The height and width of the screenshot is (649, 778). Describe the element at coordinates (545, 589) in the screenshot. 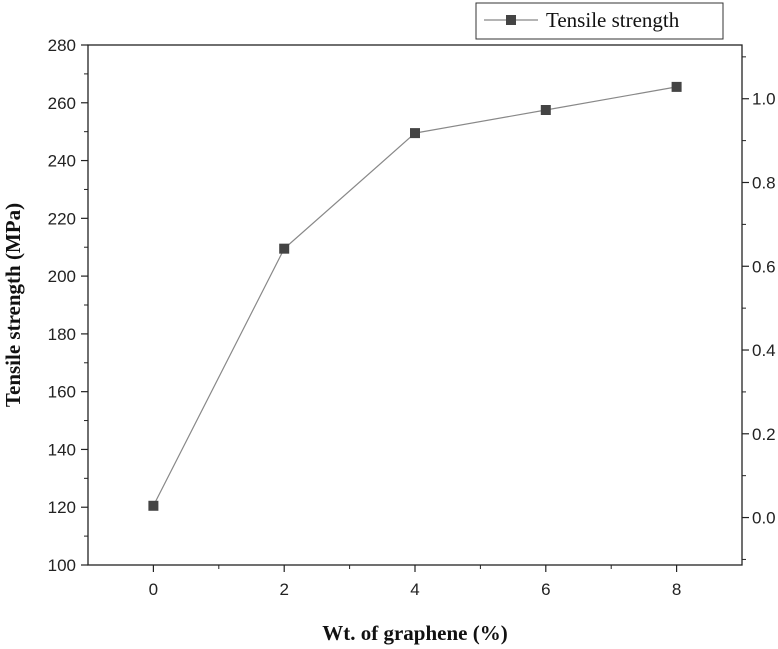

I see `x-tick-label: 6` at that location.